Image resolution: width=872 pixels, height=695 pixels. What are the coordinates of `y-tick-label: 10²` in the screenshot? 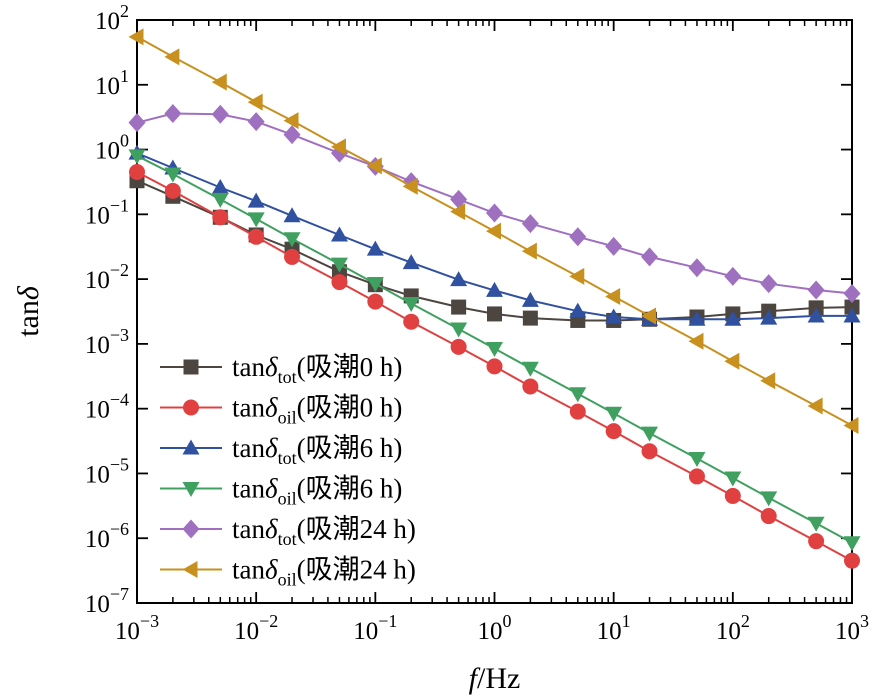 It's located at (112, 18).